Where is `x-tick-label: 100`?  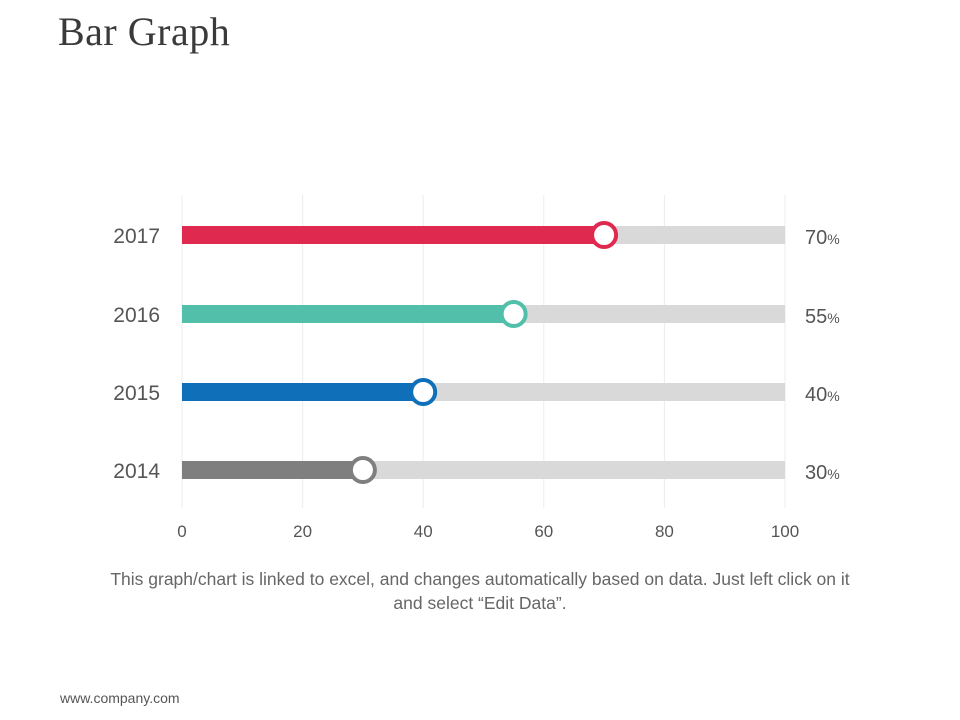 x-tick-label: 100 is located at coordinates (785, 531).